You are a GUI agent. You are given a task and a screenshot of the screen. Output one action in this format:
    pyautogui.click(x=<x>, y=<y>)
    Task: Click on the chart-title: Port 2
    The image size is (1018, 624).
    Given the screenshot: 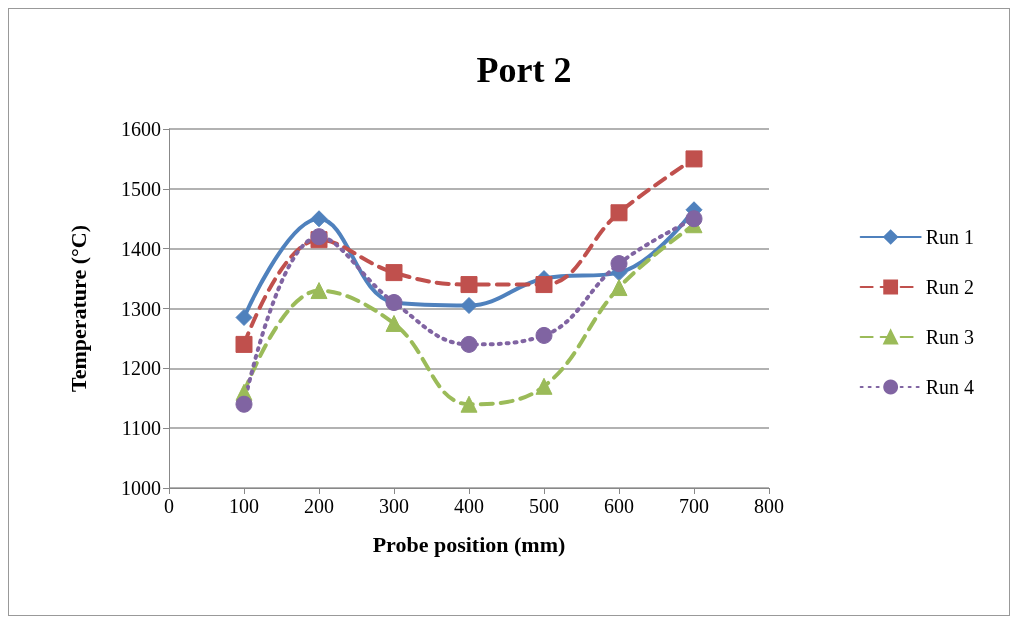 What is the action you would take?
    pyautogui.click(x=524, y=70)
    